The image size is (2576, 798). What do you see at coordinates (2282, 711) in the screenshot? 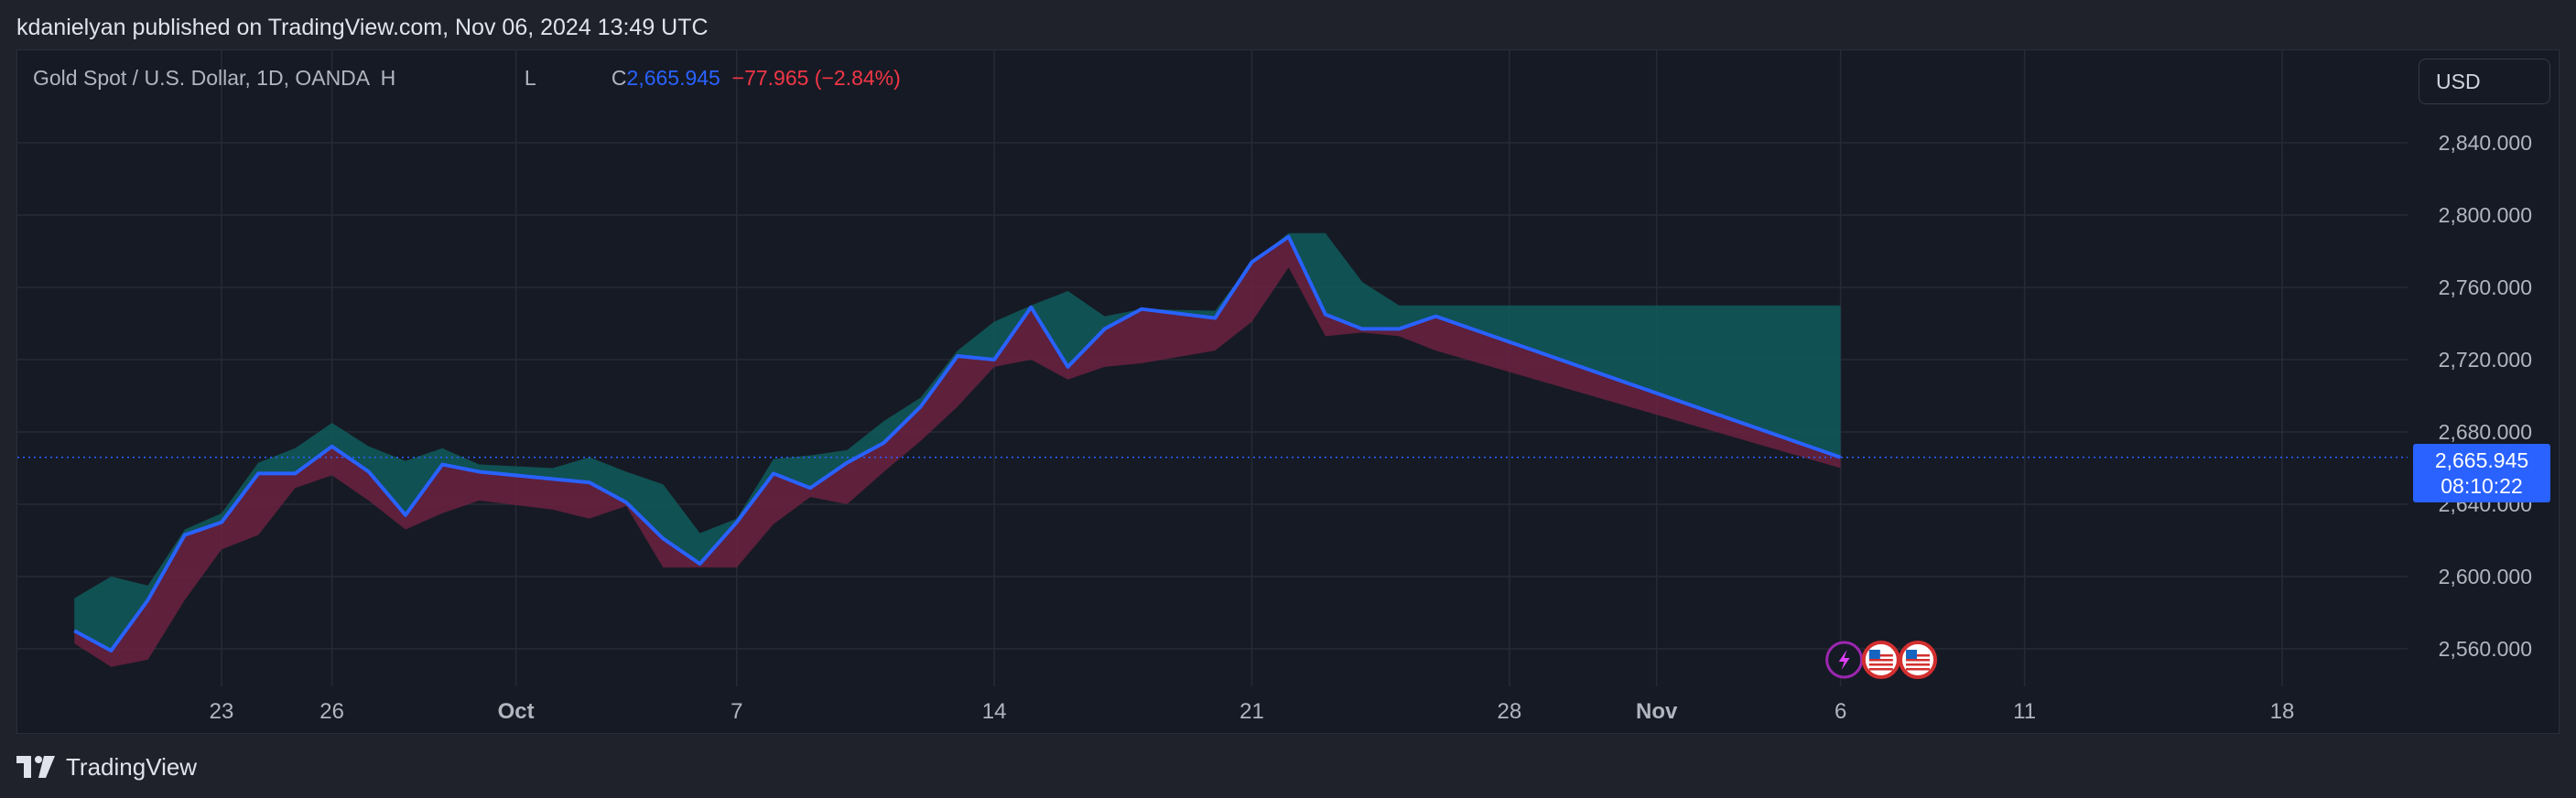
I see `x-axis-tick-label: 18` at bounding box center [2282, 711].